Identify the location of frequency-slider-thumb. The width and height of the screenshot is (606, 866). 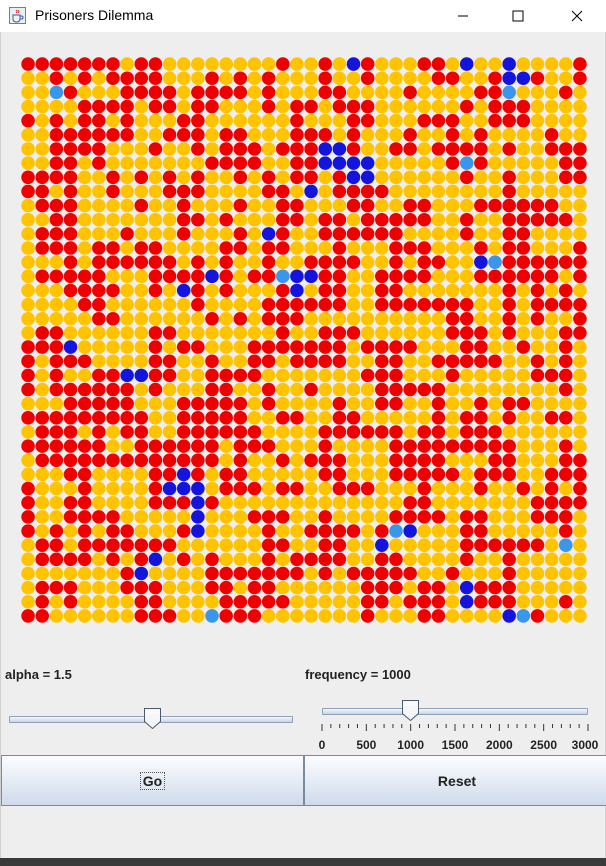
(410, 710).